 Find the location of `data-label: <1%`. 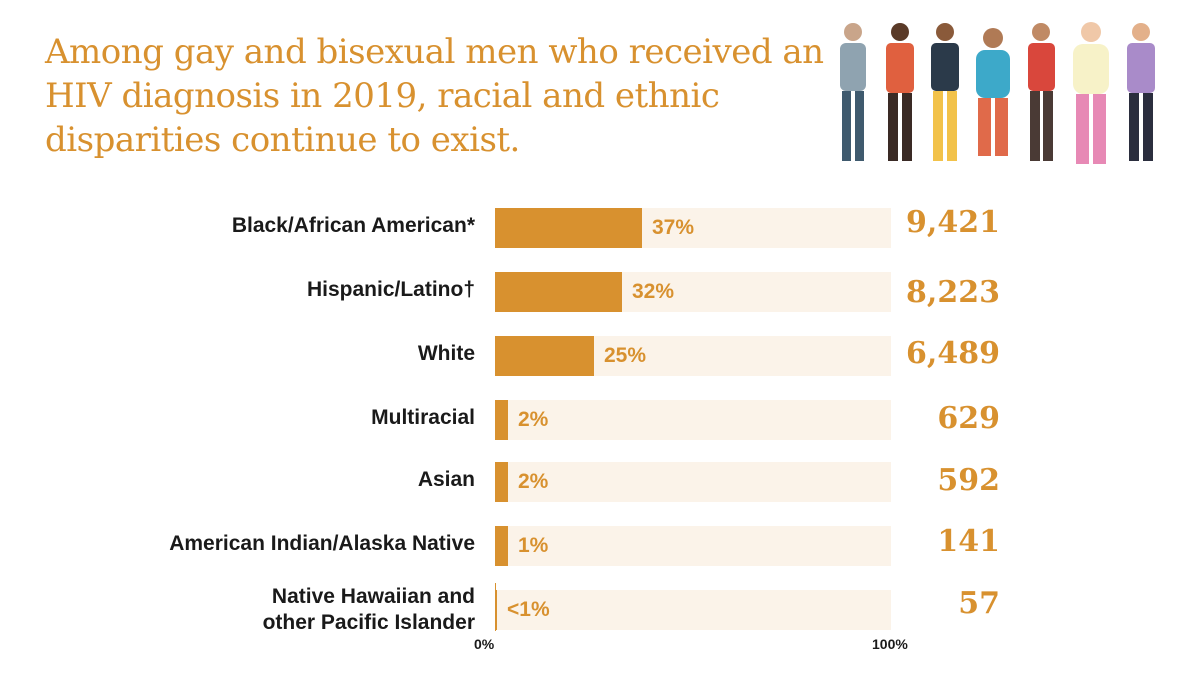

data-label: <1% is located at coordinates (528, 609).